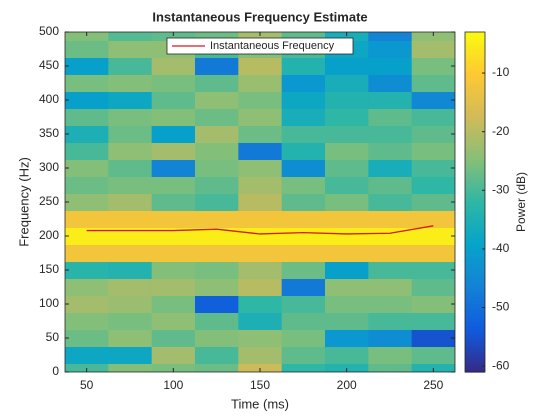 The height and width of the screenshot is (420, 560). I want to click on colorbar-tick-label: -10, so click(501, 72).